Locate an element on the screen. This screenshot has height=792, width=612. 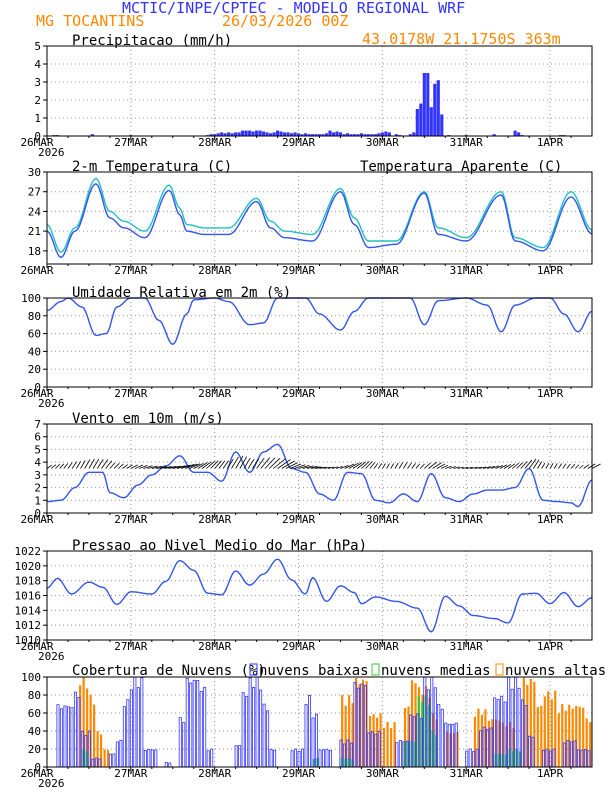
legend-label: nuvens baixas is located at coordinates (314, 671).